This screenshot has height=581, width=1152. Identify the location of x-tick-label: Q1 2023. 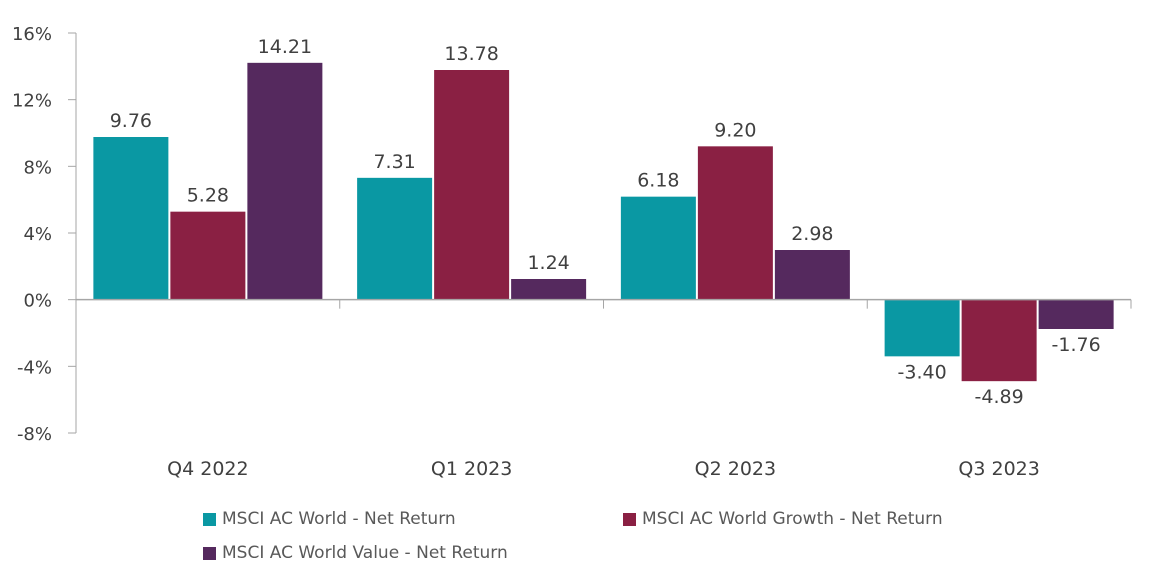
(471, 469).